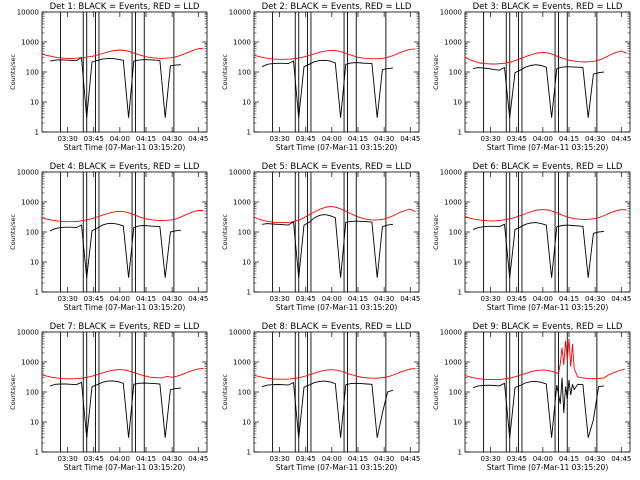 This screenshot has width=640, height=480. What do you see at coordinates (125, 167) in the screenshot?
I see `panel-title: Det 4: BLACK = Events, RED = LLD` at bounding box center [125, 167].